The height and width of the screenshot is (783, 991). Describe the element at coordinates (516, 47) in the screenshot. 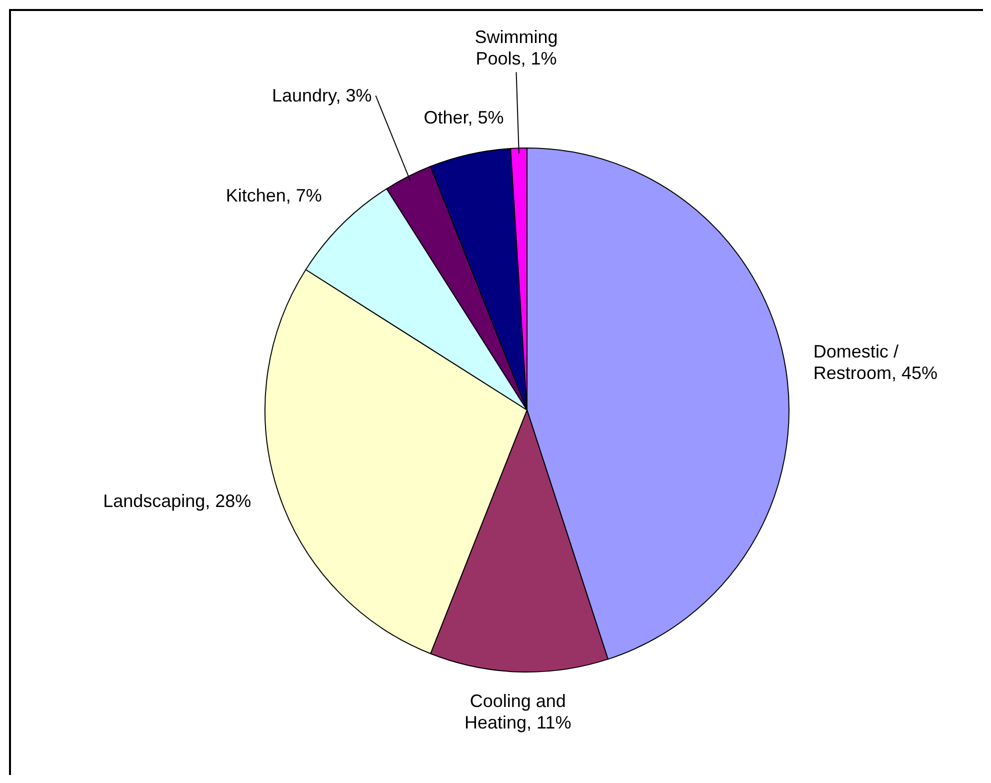

I see `slice-label: Swimming Pools, 1%` at that location.